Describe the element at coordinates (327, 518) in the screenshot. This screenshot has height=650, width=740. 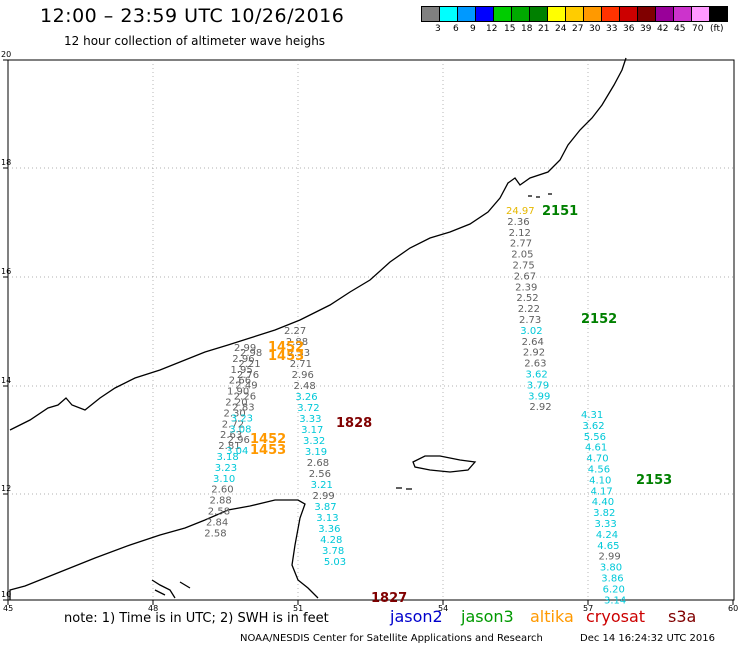
I see `wave-height-reading: 3.13` at that location.